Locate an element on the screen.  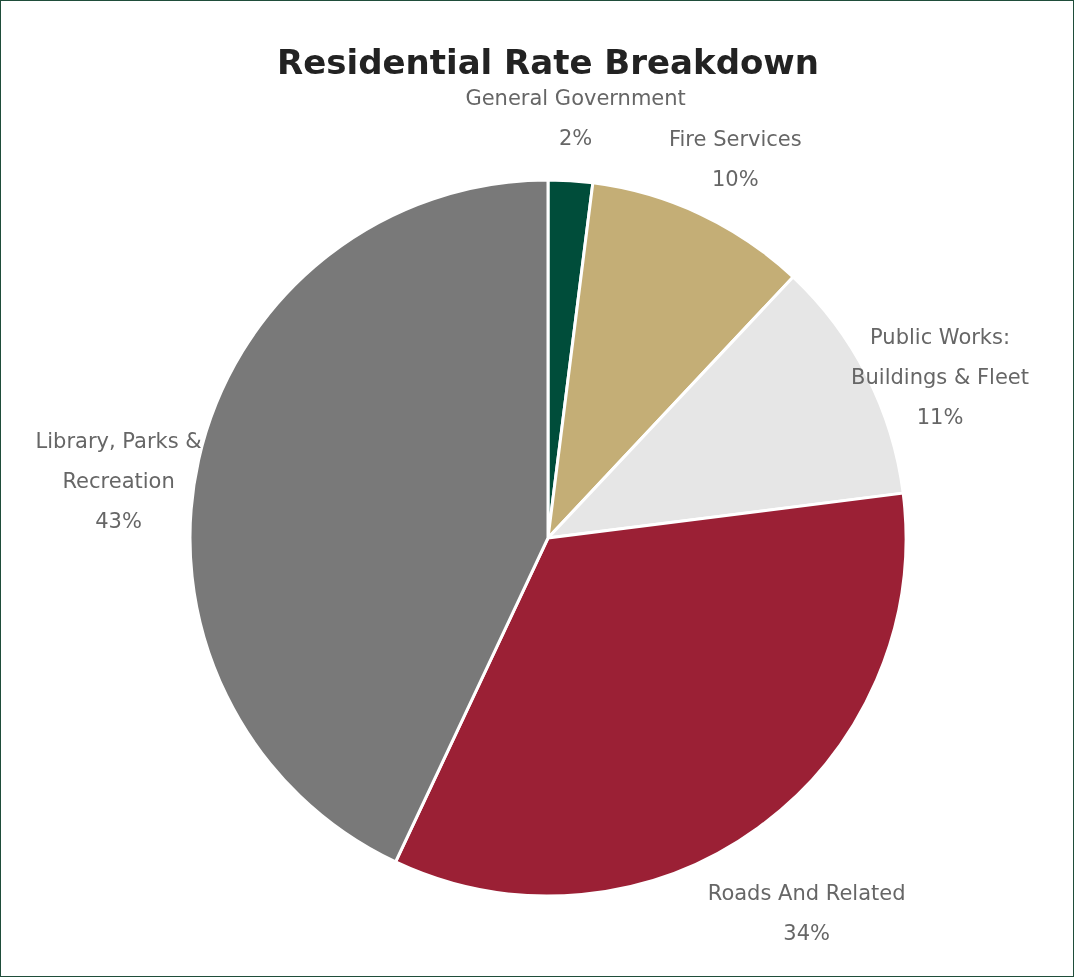
slice-label: General Government is located at coordinates (575, 97).